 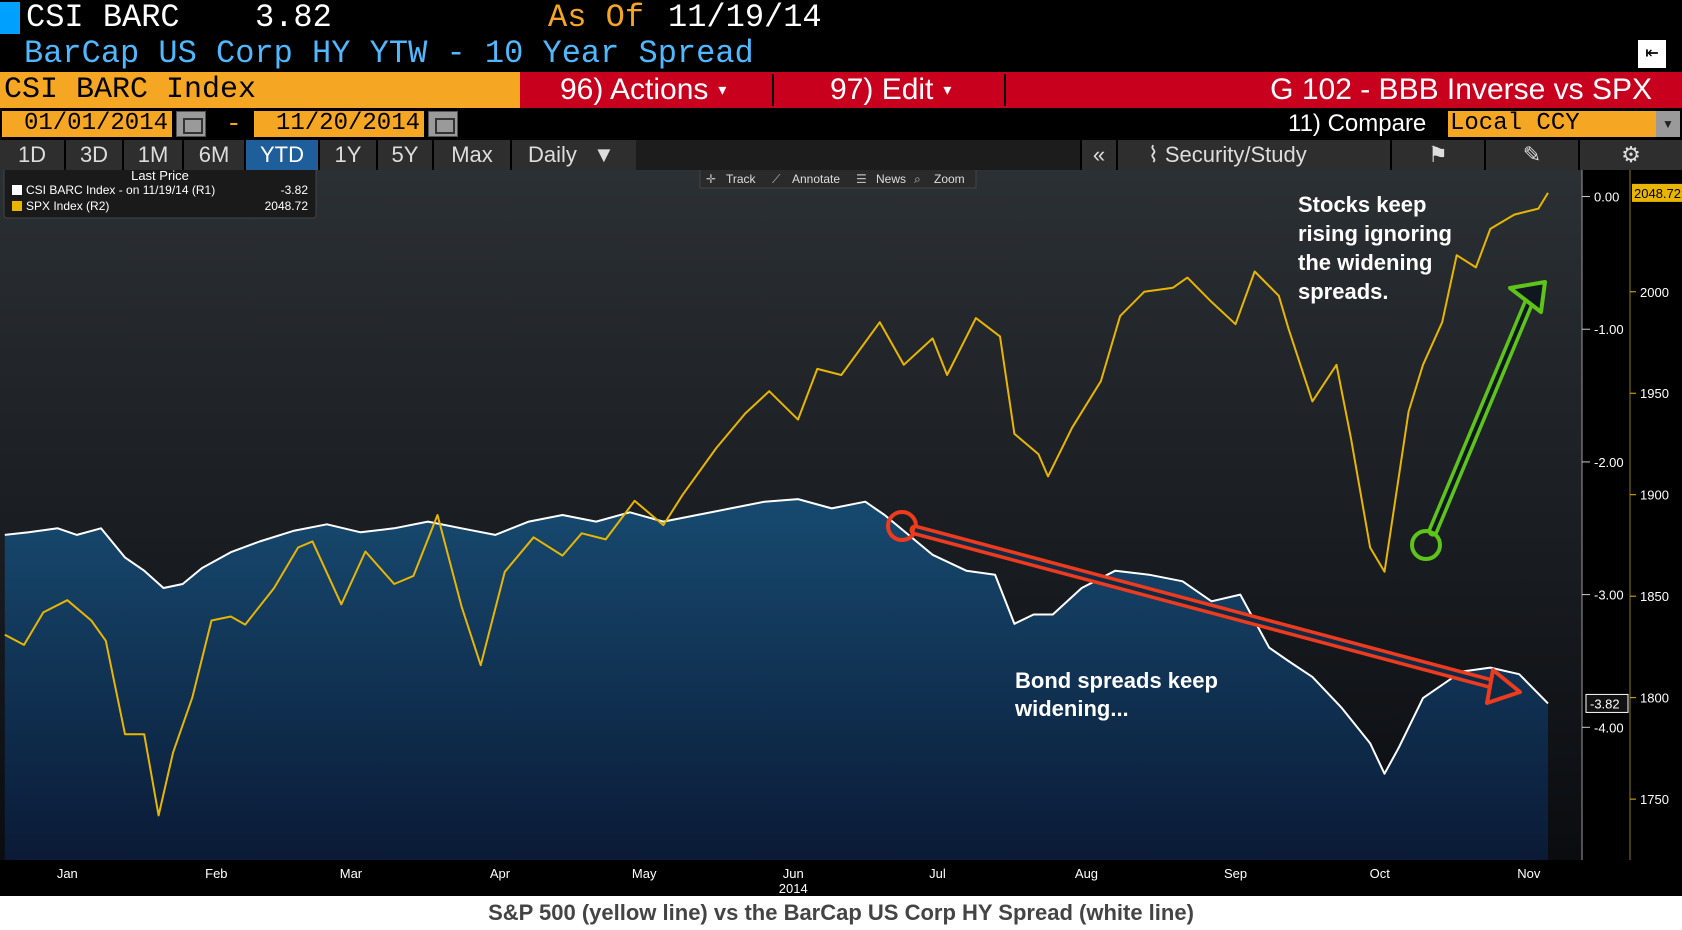 What do you see at coordinates (841, 18) in the screenshot?
I see `quote-header: CSI BARC 3.82 As Of 11/19/14` at bounding box center [841, 18].